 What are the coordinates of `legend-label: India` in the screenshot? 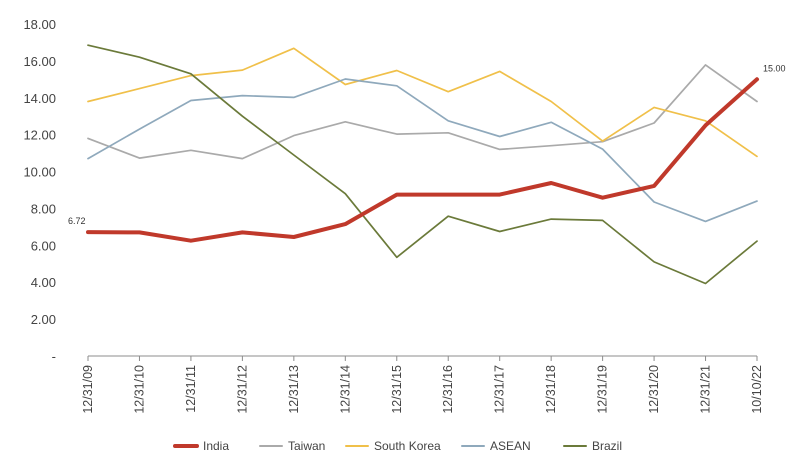 It's located at (216, 446).